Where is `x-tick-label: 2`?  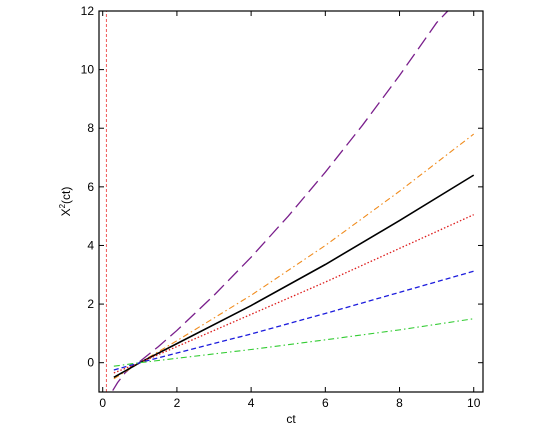 x-tick-label: 2 is located at coordinates (177, 403).